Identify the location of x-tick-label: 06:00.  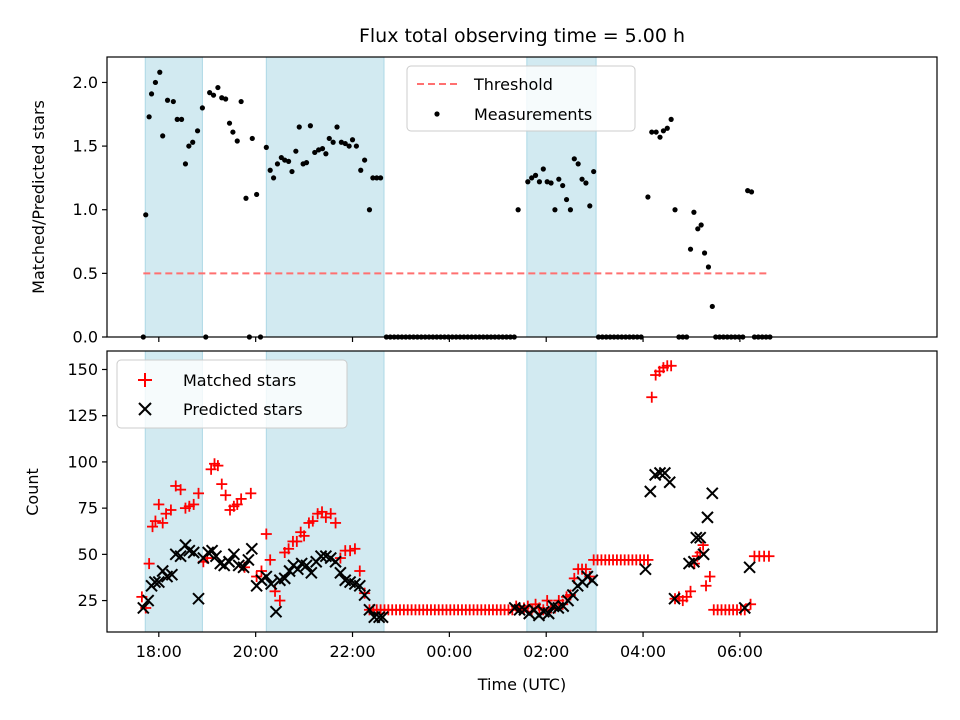
(740, 651).